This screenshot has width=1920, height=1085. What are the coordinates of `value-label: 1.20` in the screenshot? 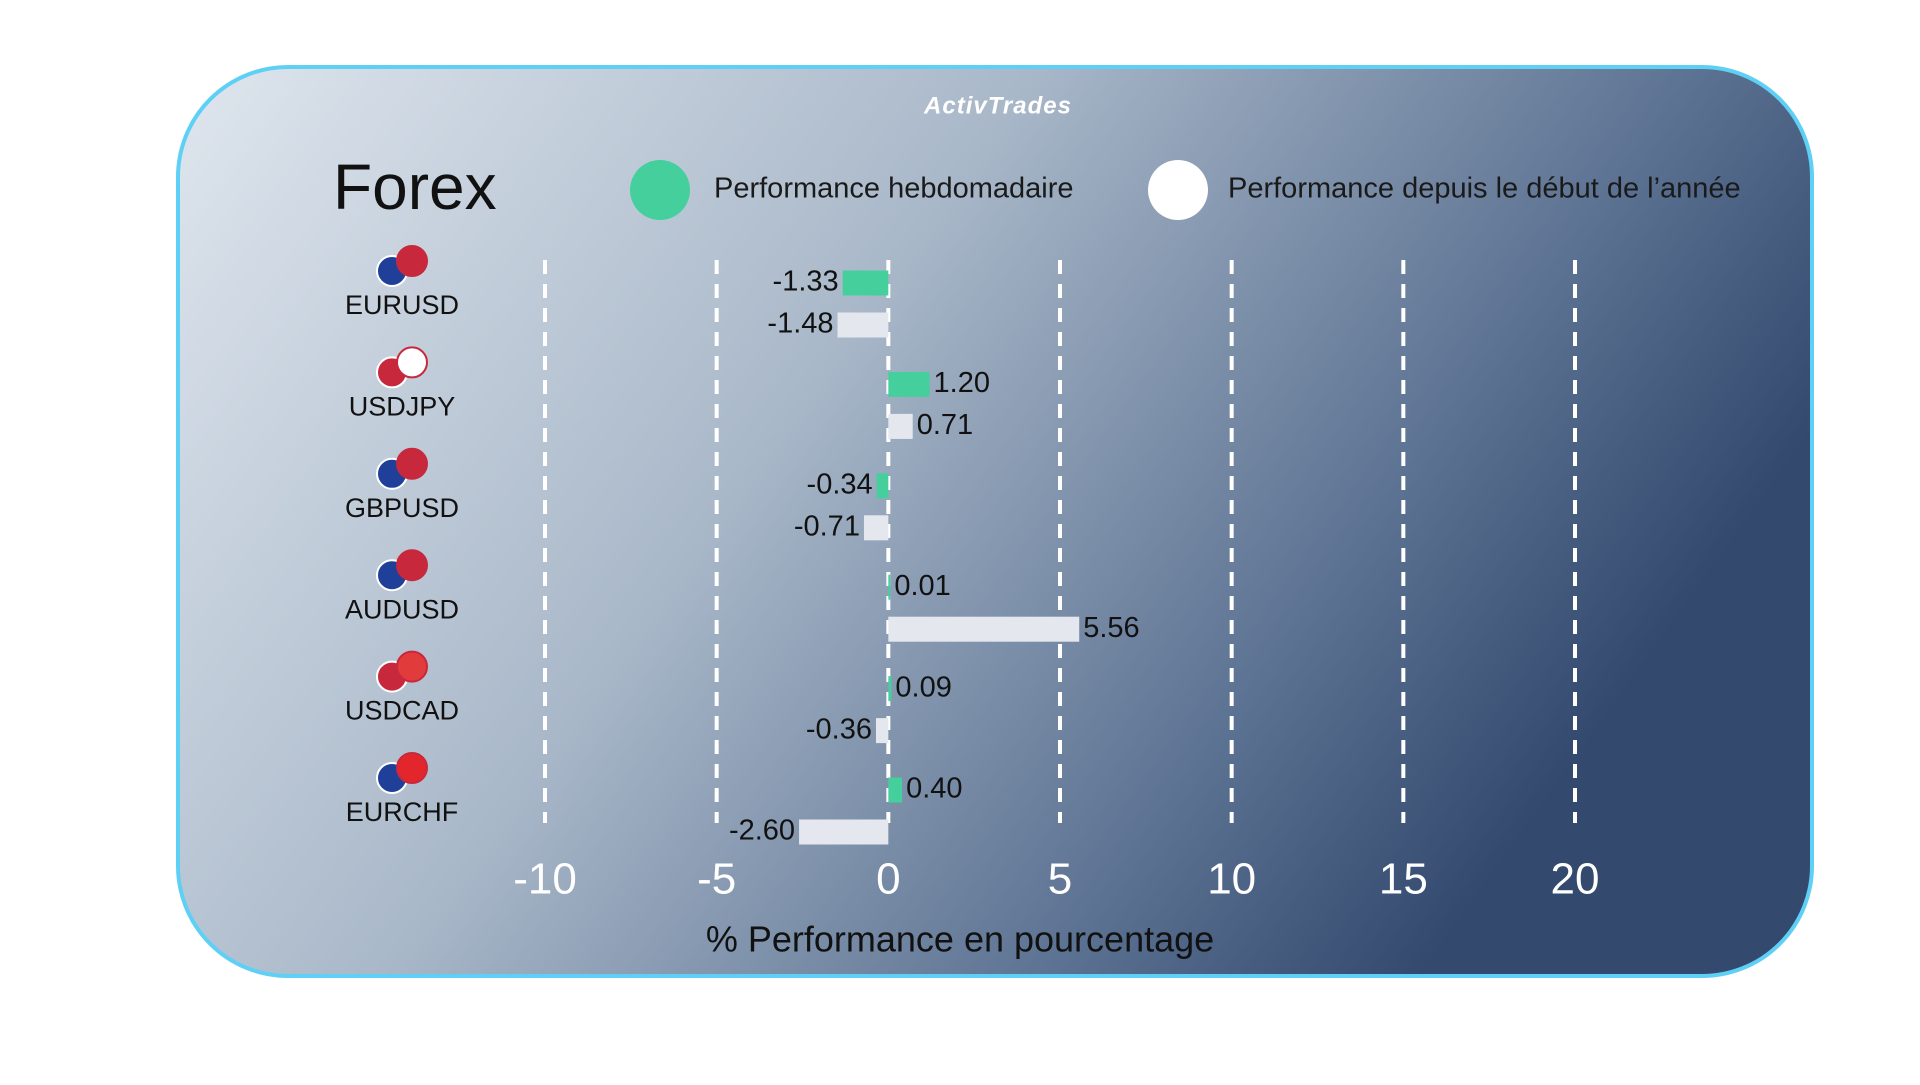 It's located at (962, 383).